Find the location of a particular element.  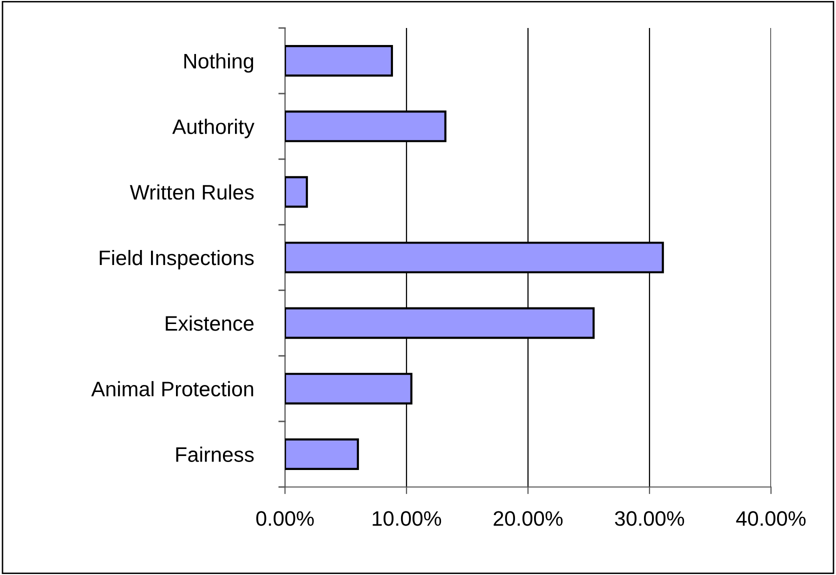

y-tick-label: Existence is located at coordinates (210, 323).